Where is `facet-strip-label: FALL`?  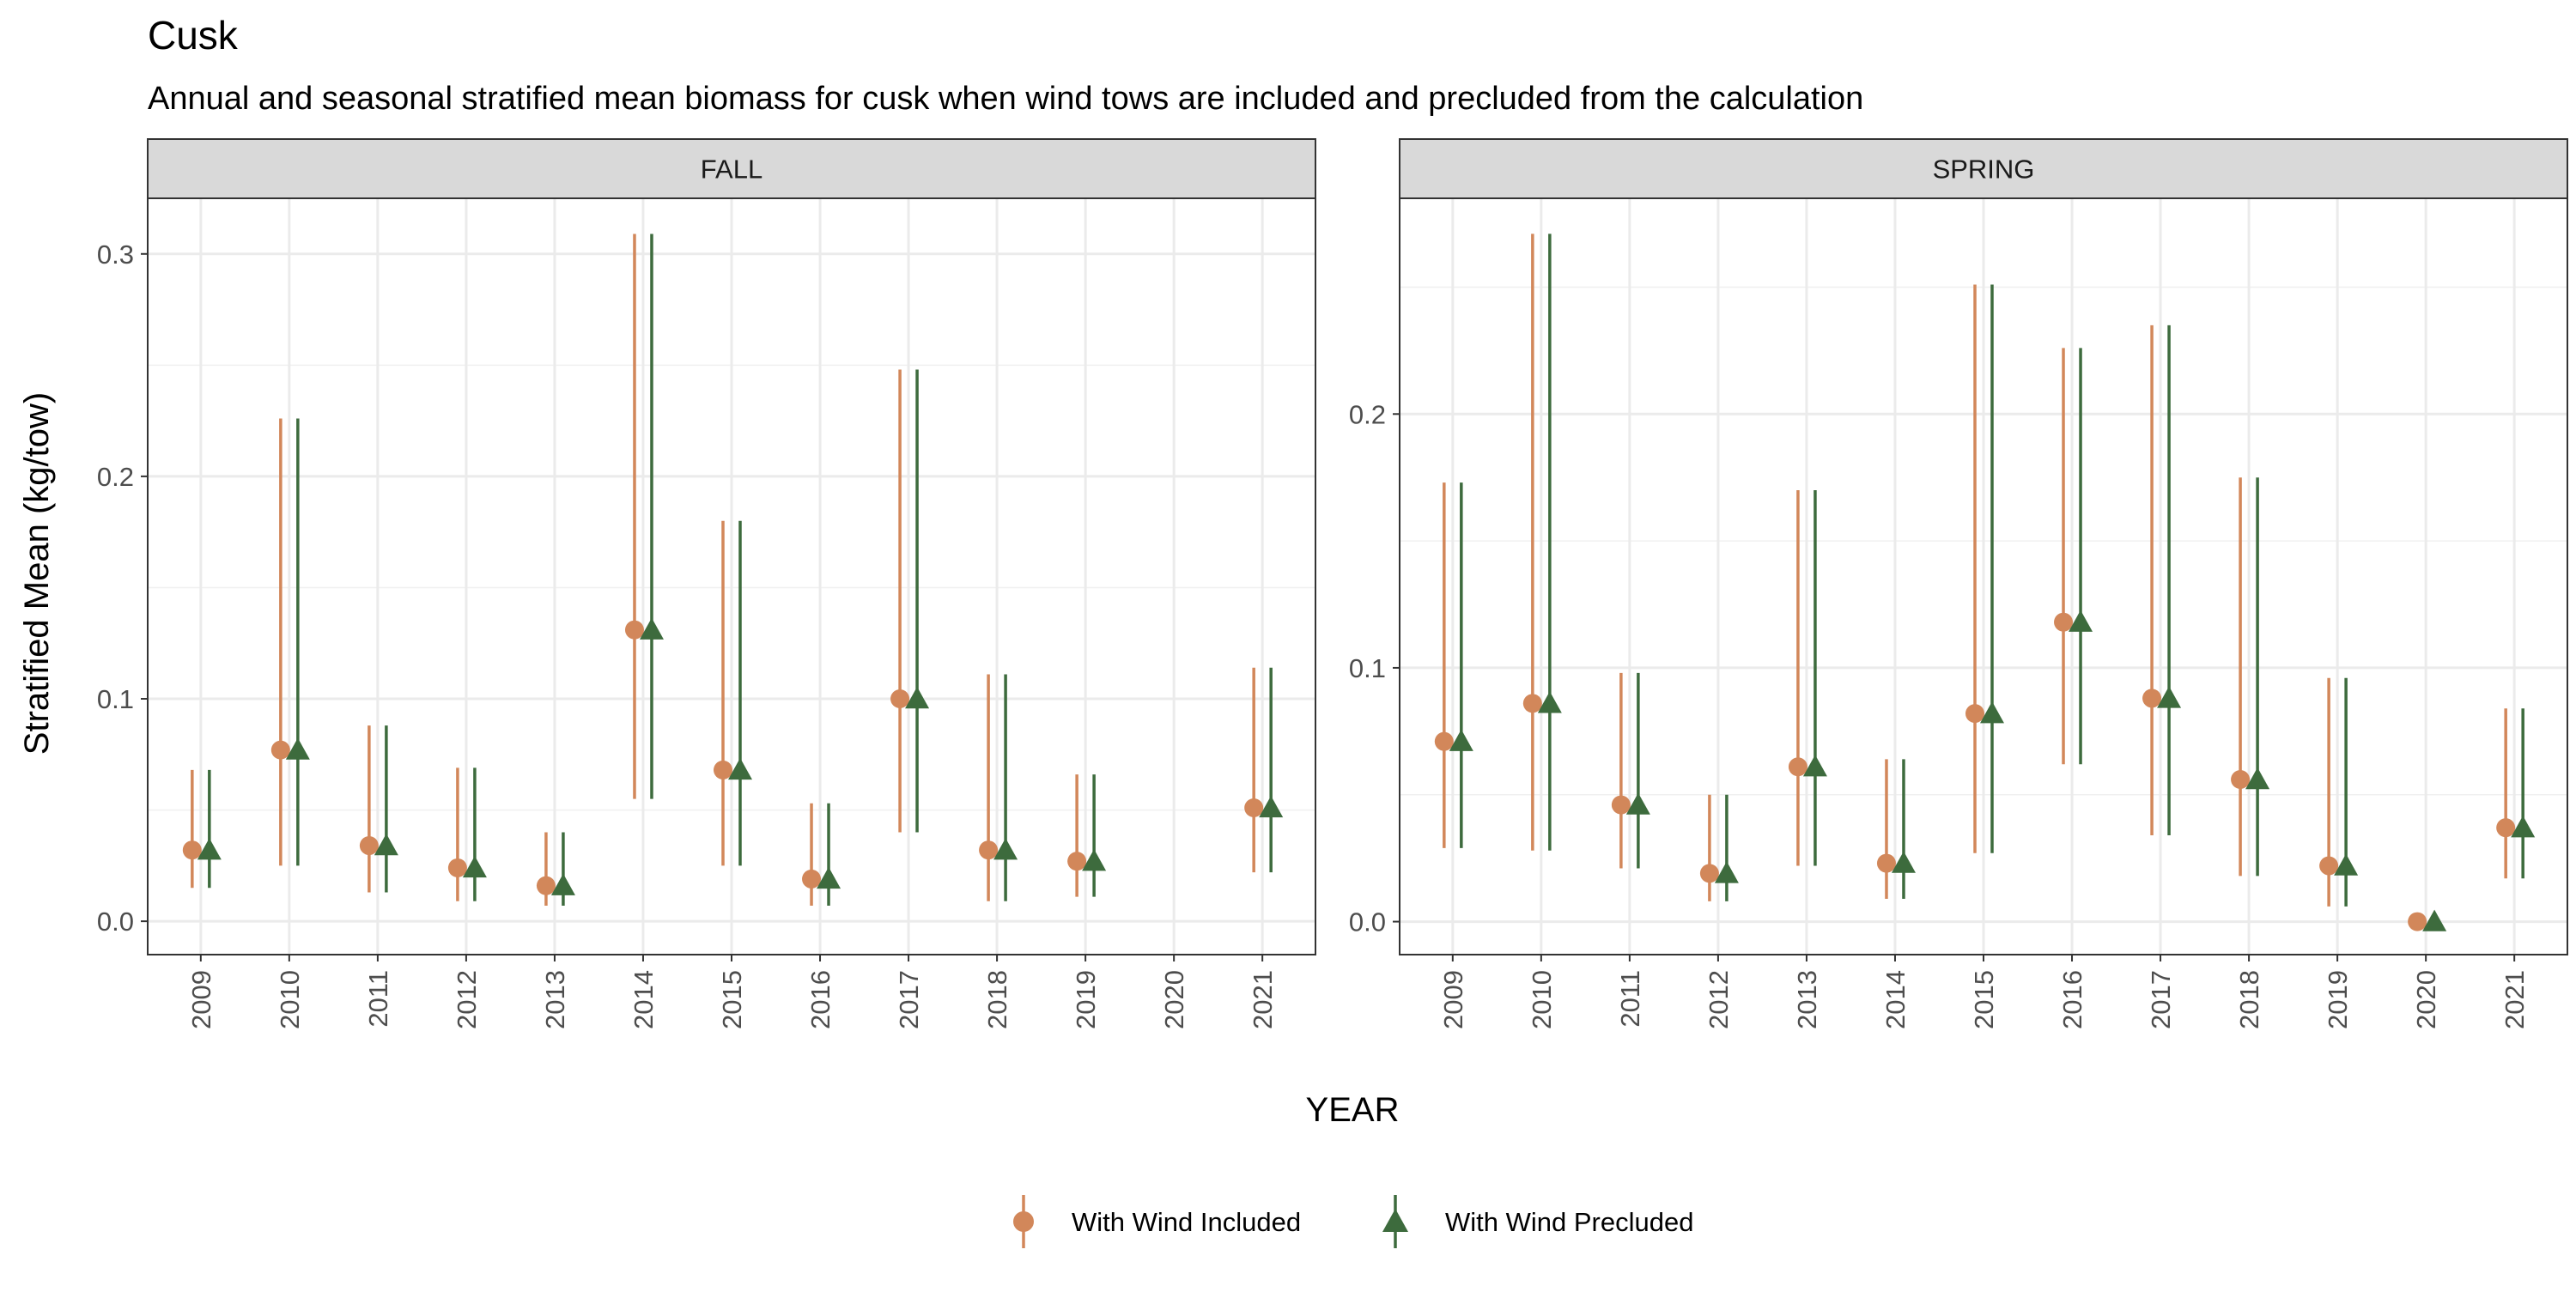 facet-strip-label: FALL is located at coordinates (731, 170).